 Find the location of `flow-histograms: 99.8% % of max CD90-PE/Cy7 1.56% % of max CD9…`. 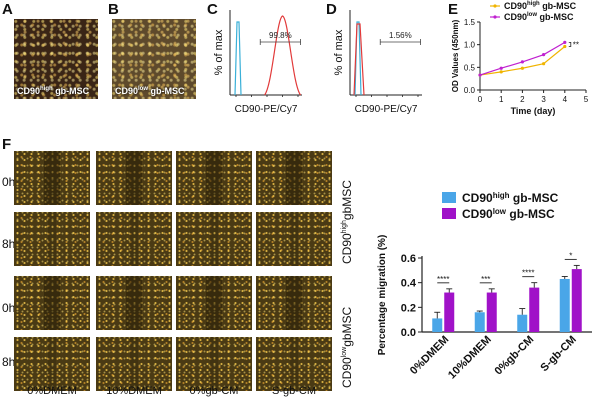

flow-histograms: 99.8% % of max CD90-PE/Cy7 1.56% % of max CD9… is located at coordinates (317, 62).